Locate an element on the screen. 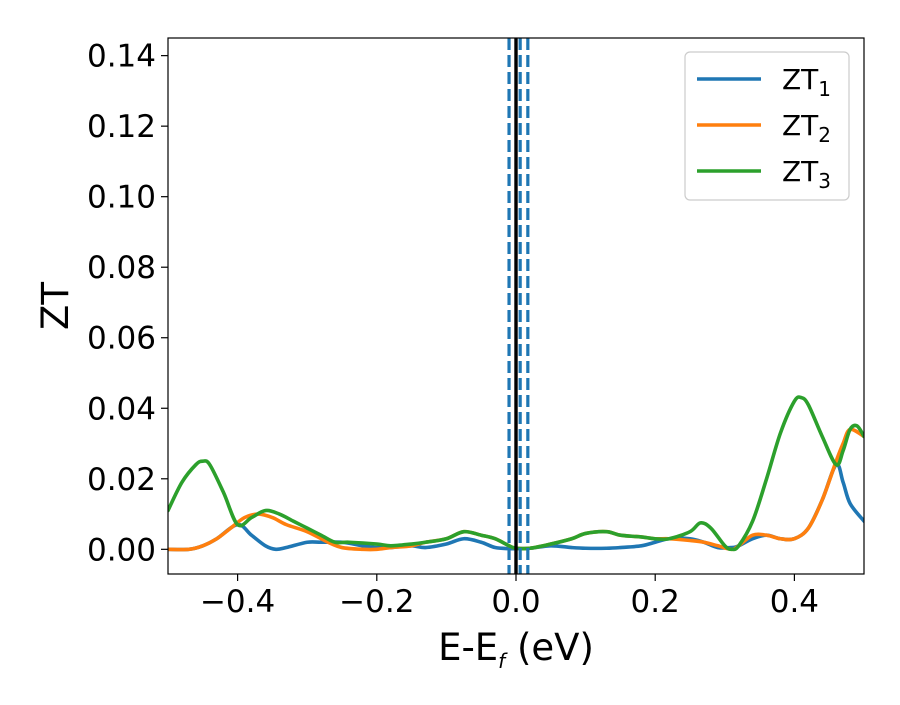  x-axis-label-main: E-E is located at coordinates (468, 647).